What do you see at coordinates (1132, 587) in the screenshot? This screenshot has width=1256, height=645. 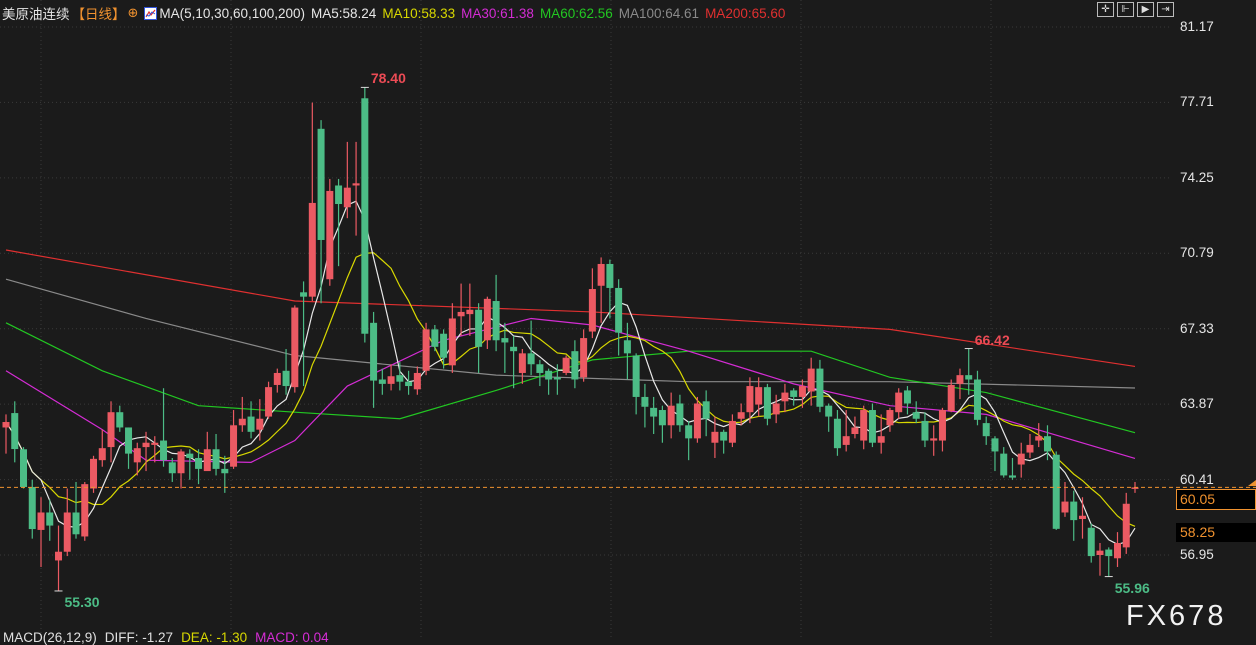 I see `low-price-annotation: 55.96` at bounding box center [1132, 587].